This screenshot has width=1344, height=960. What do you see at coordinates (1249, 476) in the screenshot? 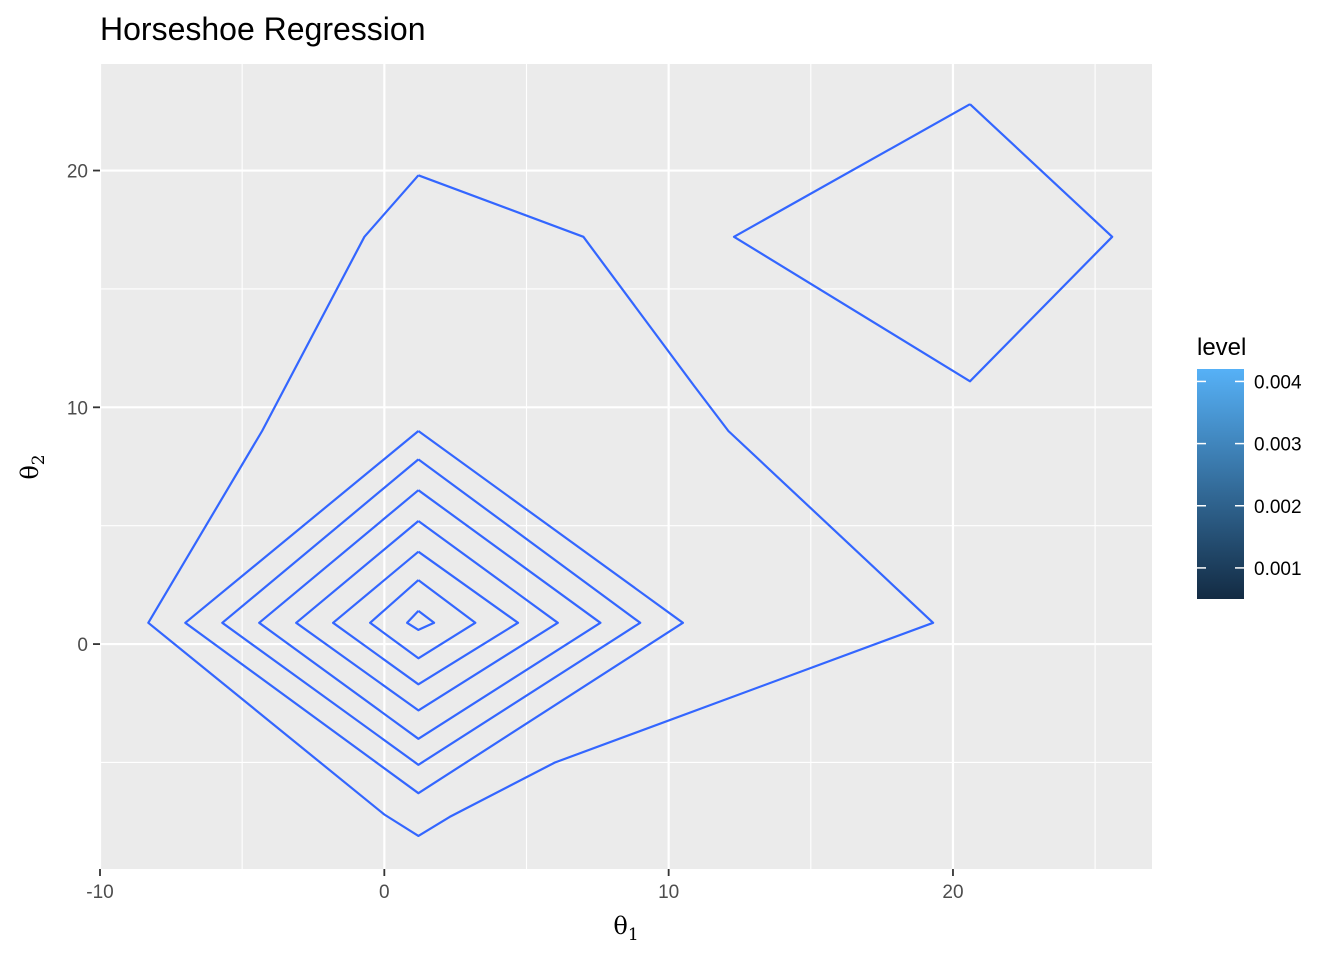
I see `legend-ticks: 0.001 0.002 0.003 0.004` at bounding box center [1249, 476].